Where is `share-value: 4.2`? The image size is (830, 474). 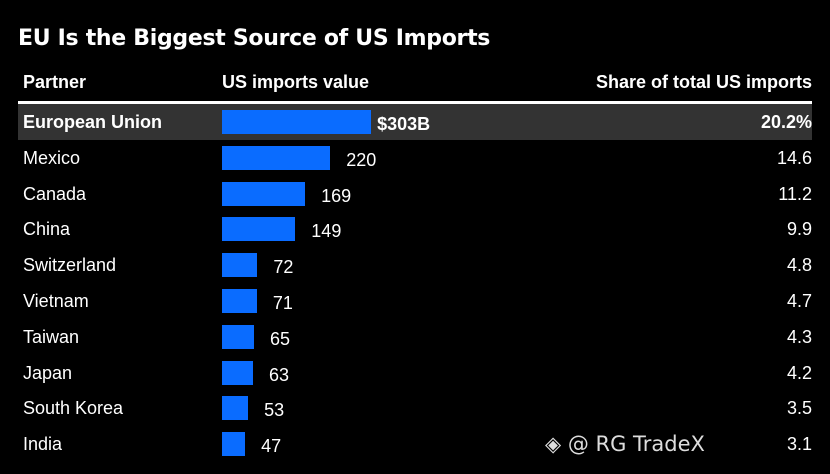 share-value: 4.2 is located at coordinates (799, 372).